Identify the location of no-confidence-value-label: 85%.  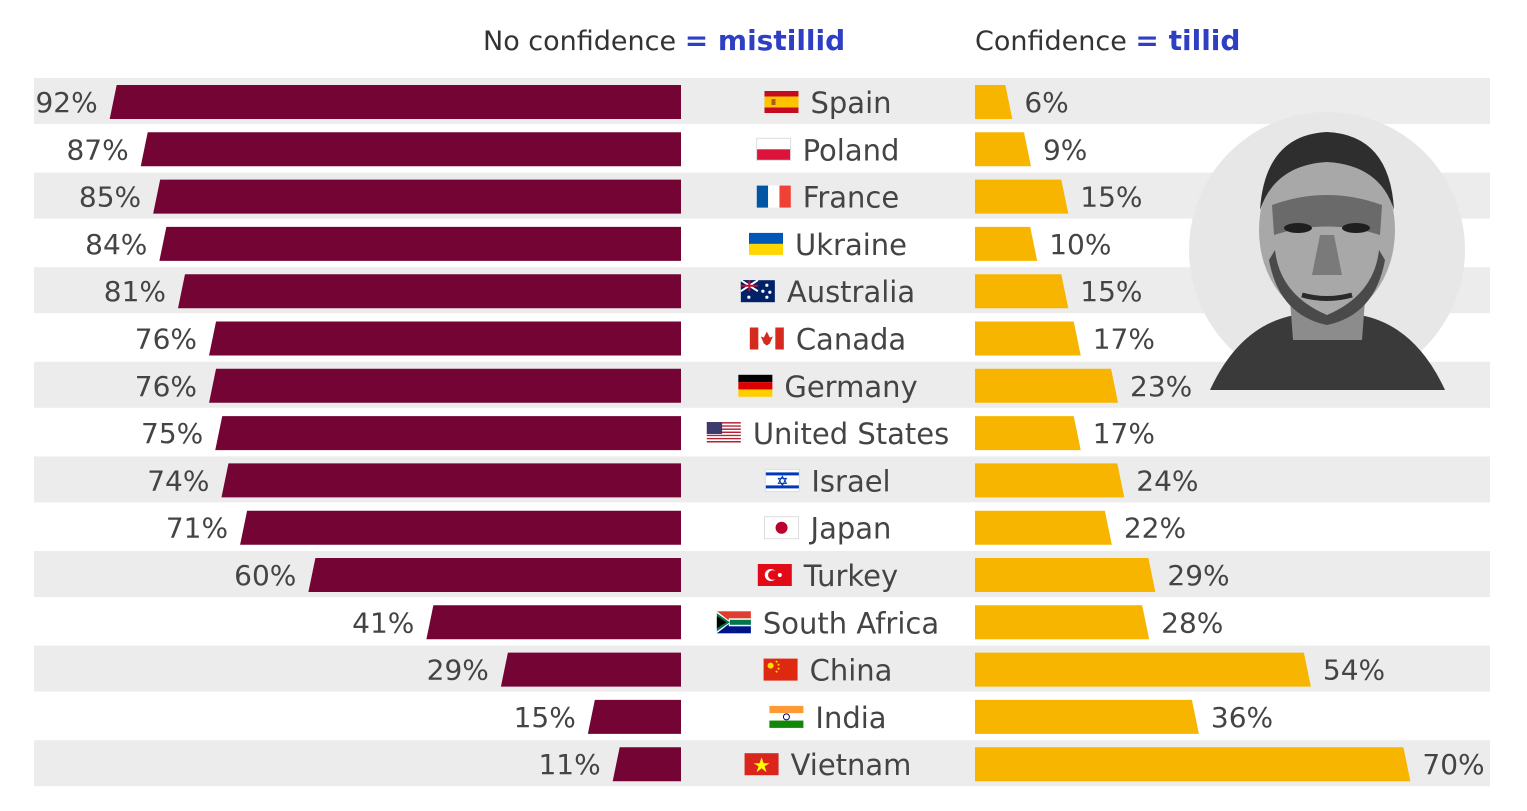
(110, 197).